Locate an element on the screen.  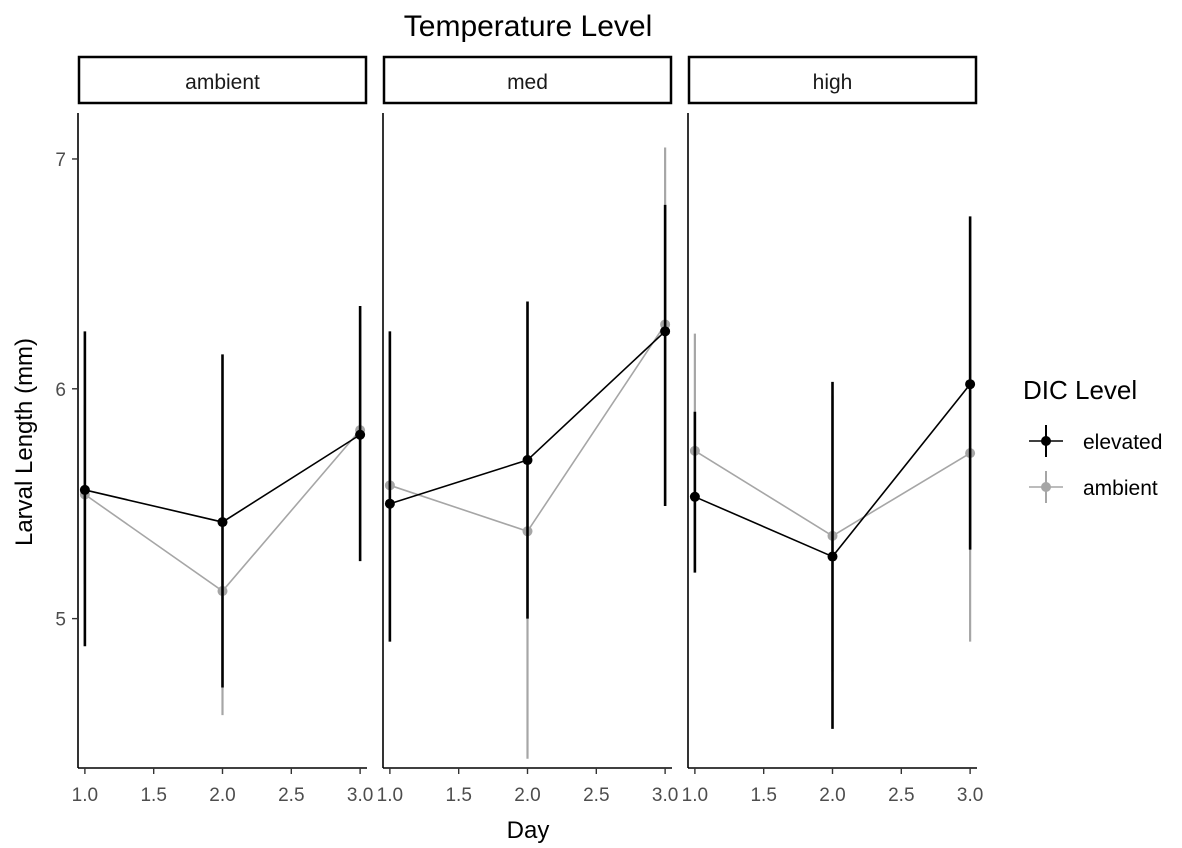
strip-label-high: high is located at coordinates (833, 82).